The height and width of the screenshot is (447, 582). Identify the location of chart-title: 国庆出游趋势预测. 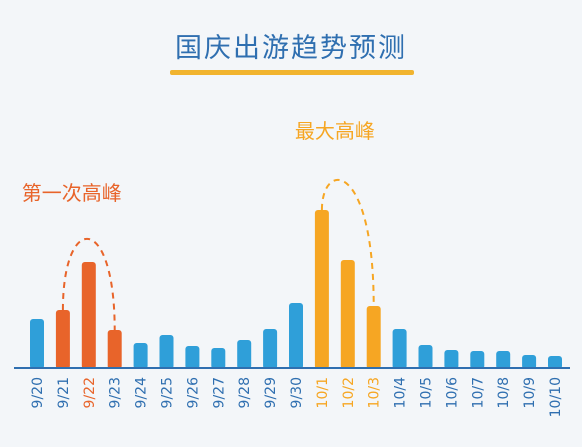
(291, 48).